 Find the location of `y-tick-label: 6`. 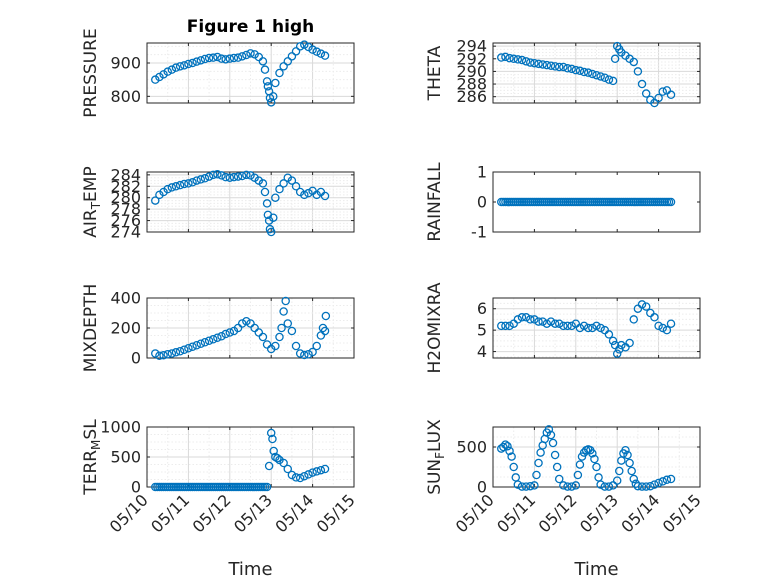

y-tick-label: 6 is located at coordinates (482, 308).